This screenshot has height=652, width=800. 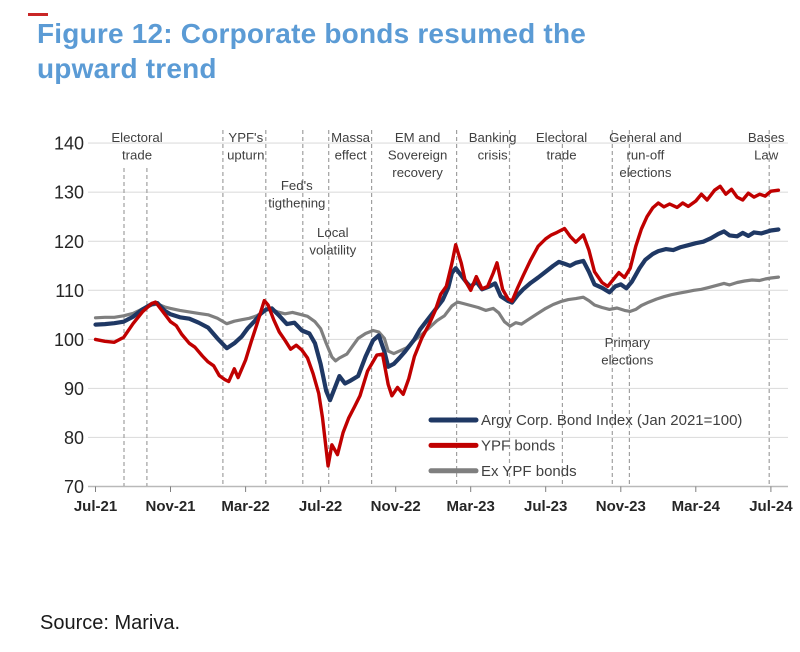 What do you see at coordinates (396, 506) in the screenshot?
I see `x-axis-label: Nov-22` at bounding box center [396, 506].